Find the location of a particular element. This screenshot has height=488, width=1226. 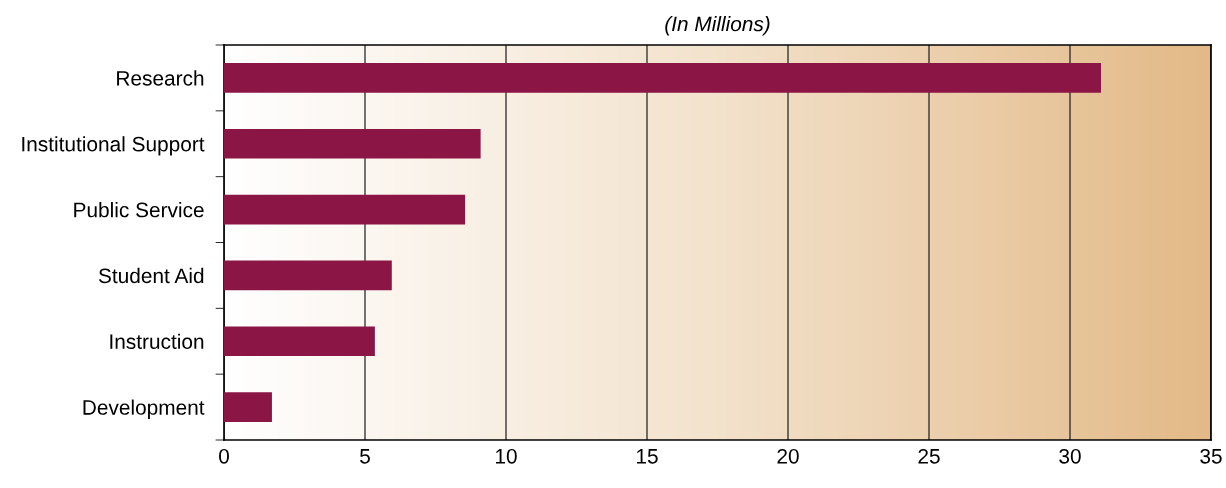

y-tick-label: Student Aid is located at coordinates (151, 275).